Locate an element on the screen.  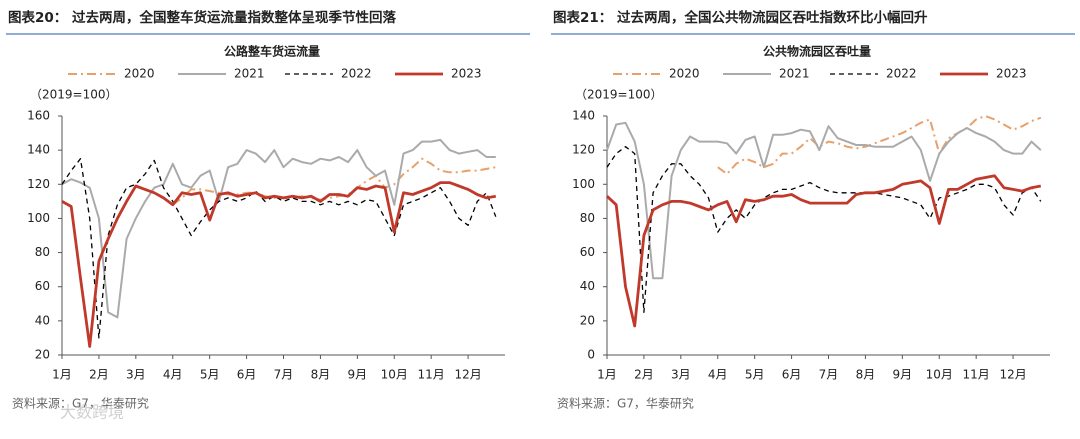
chart-title: 公共物流园区吞吐量 is located at coordinates (817, 51).